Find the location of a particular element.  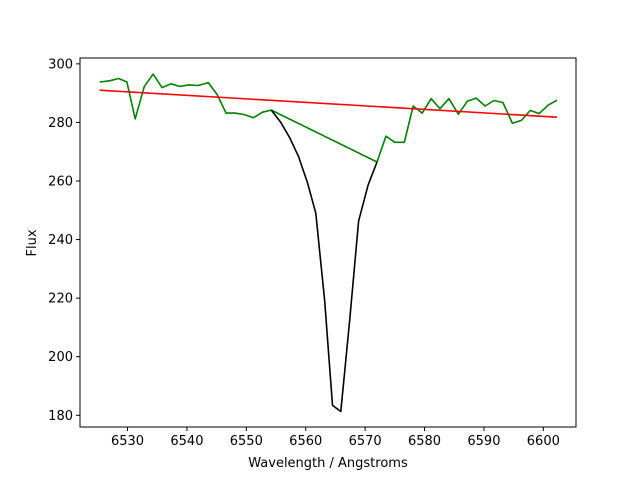

x-tick-label: 6570 is located at coordinates (365, 441).